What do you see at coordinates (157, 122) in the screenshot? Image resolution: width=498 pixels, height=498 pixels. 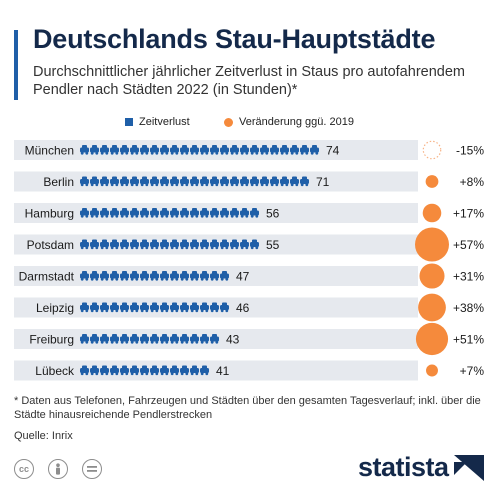 I see `legend-item-time: Zeitverlust` at bounding box center [157, 122].